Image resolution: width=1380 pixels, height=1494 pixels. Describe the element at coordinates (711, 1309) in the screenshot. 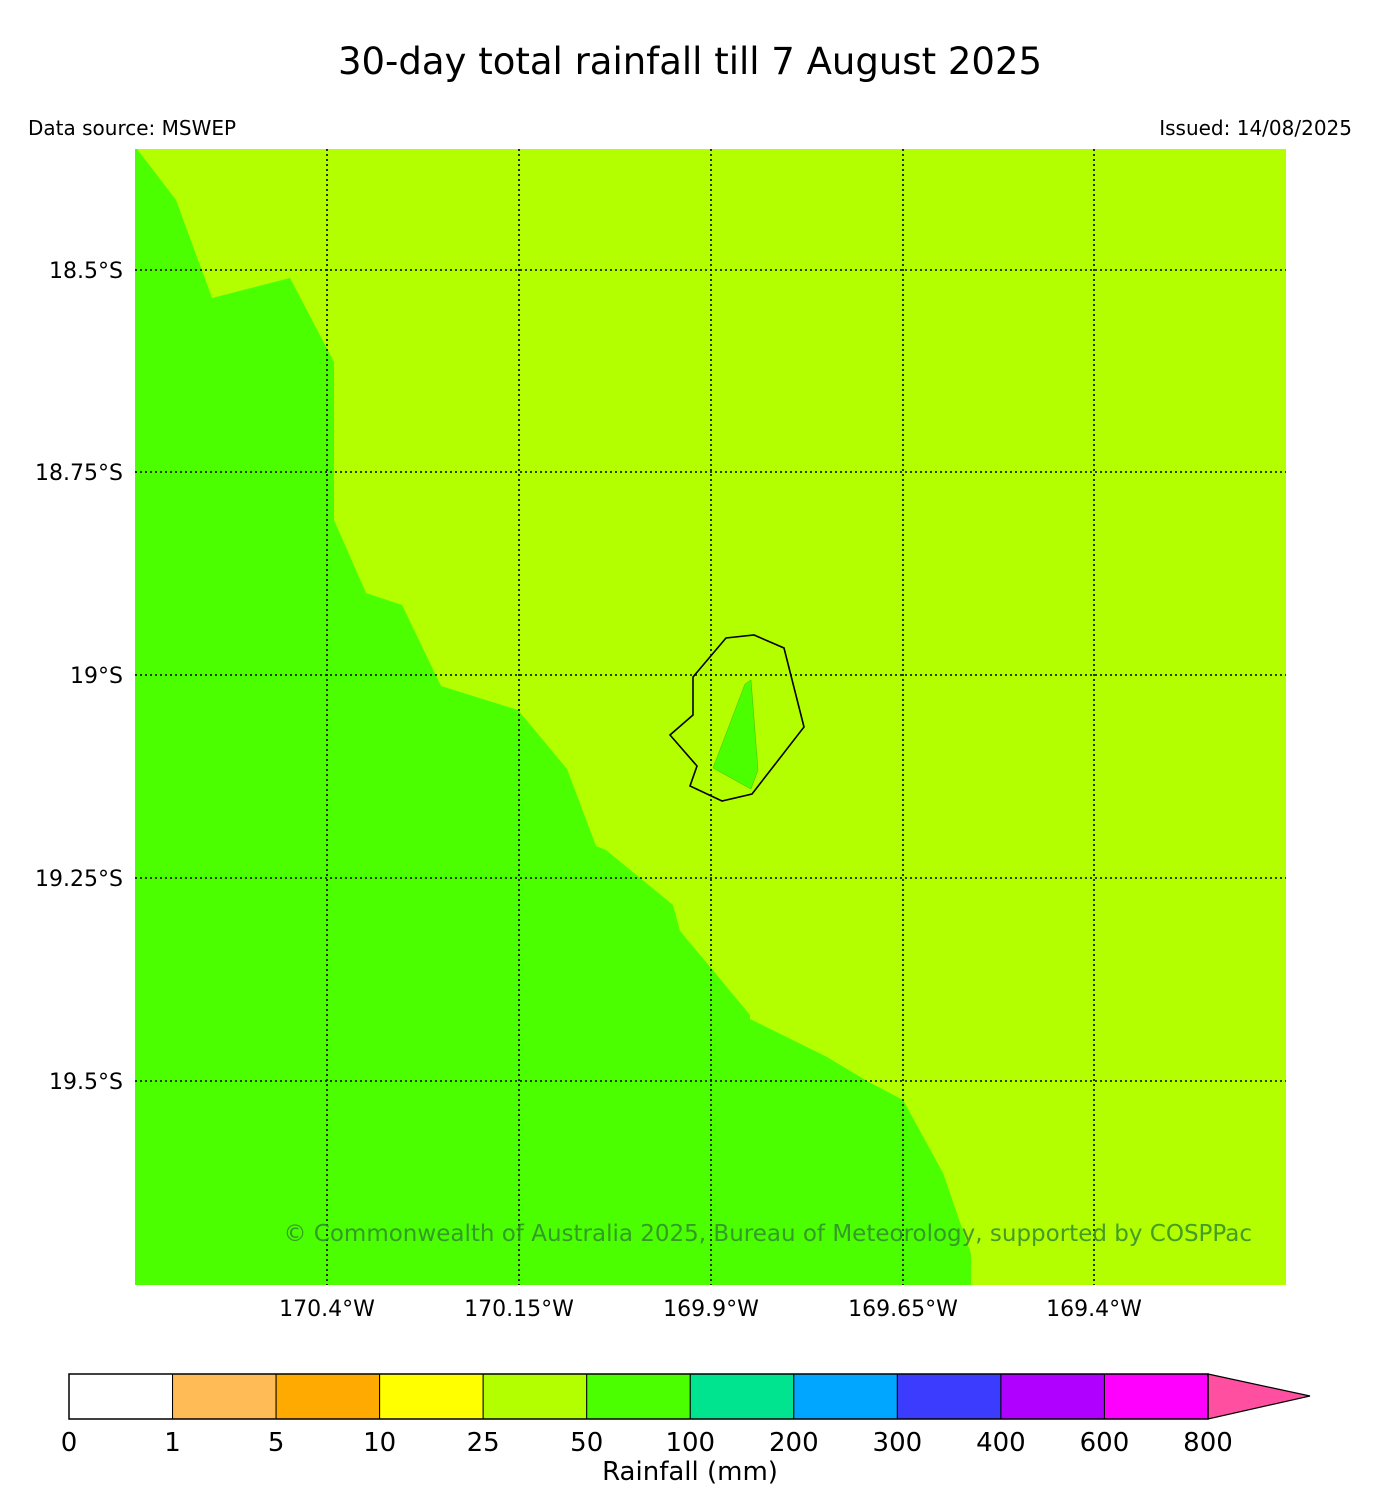

I see `lon-label: 169.9°W` at that location.